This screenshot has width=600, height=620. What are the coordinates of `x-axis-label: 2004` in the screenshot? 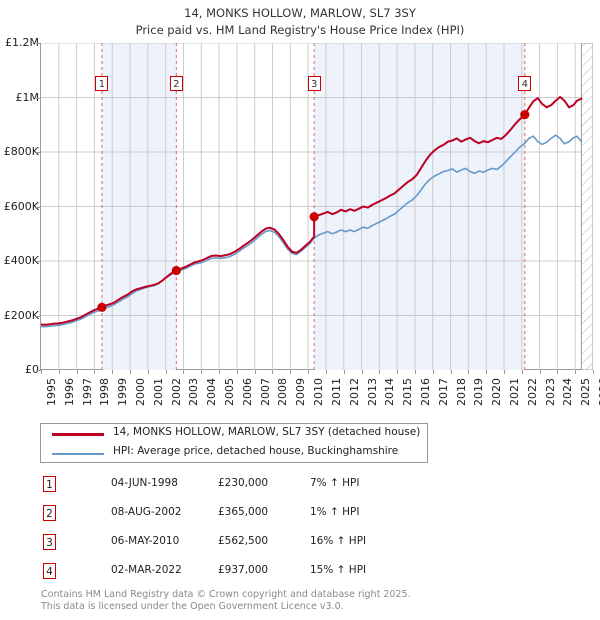 It's located at (212, 392).